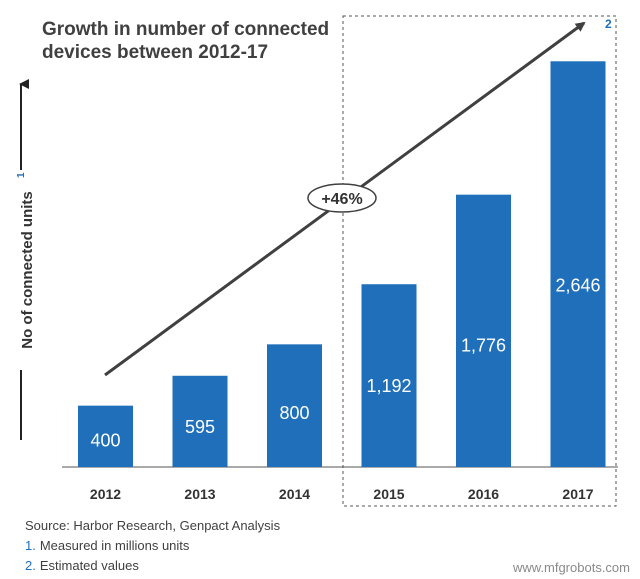 The height and width of the screenshot is (579, 640). Describe the element at coordinates (483, 330) in the screenshot. I see `bar-2016` at that location.